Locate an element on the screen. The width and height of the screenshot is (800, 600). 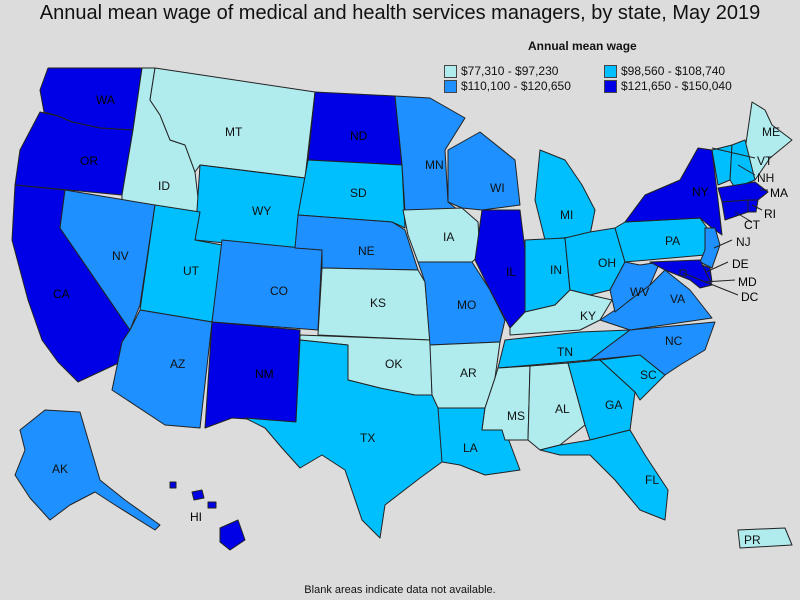
state-label-ID: ID is located at coordinates (164, 186).